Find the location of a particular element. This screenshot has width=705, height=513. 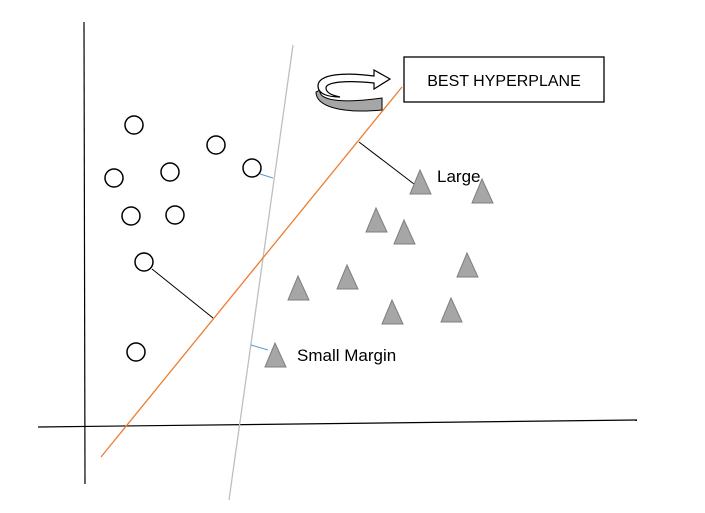

other-hyperplane-line is located at coordinates (261, 272).